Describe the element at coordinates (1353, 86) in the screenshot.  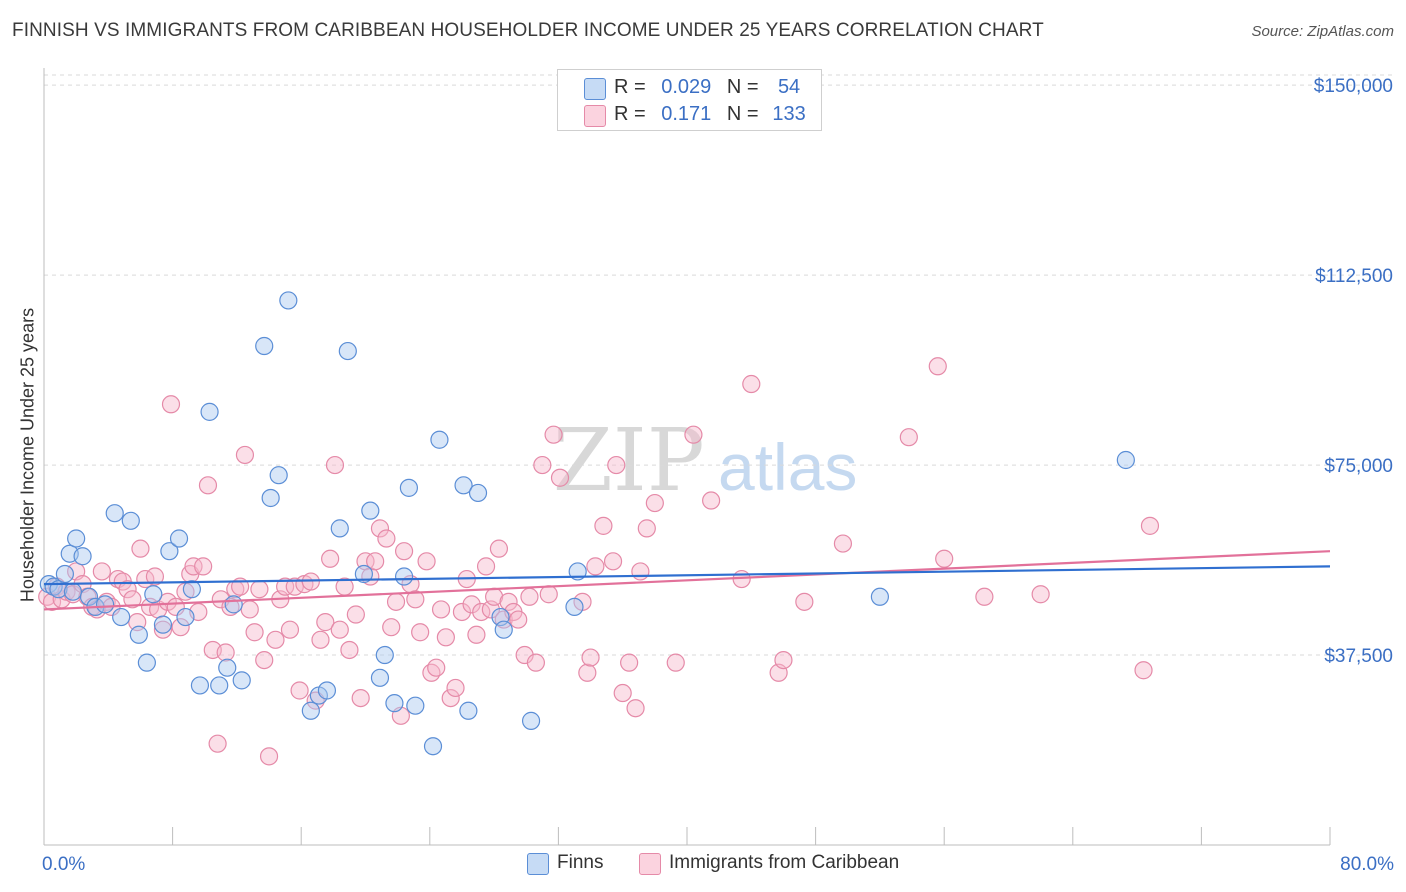
I see `y-tick-label: $150,000` at that location.